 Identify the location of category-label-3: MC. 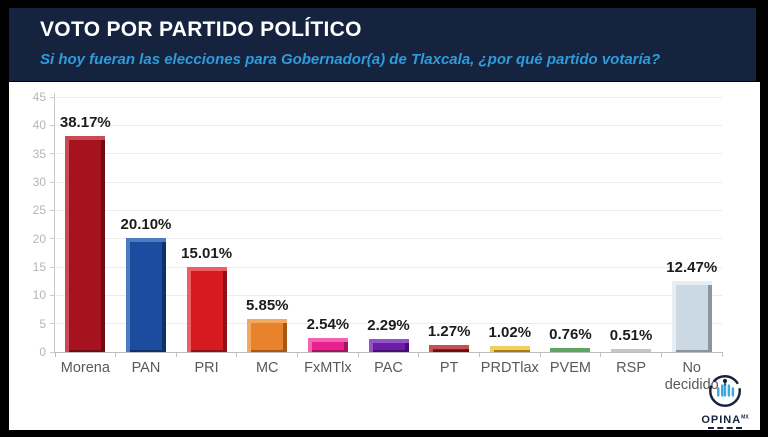
(267, 368).